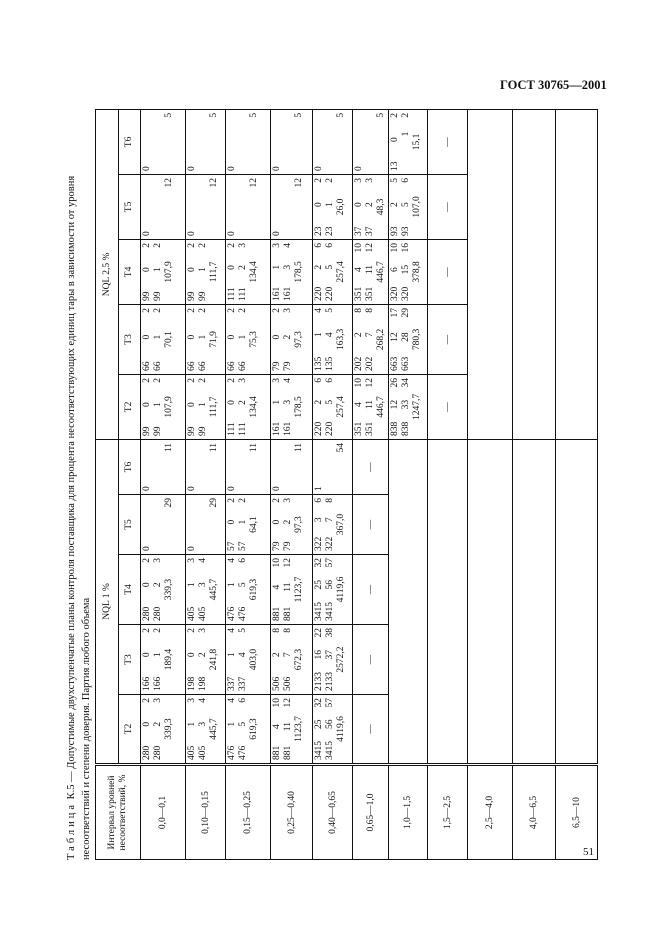  What do you see at coordinates (243, 589) in the screenshot?
I see `plan-line: 476 5 6` at bounding box center [243, 589].